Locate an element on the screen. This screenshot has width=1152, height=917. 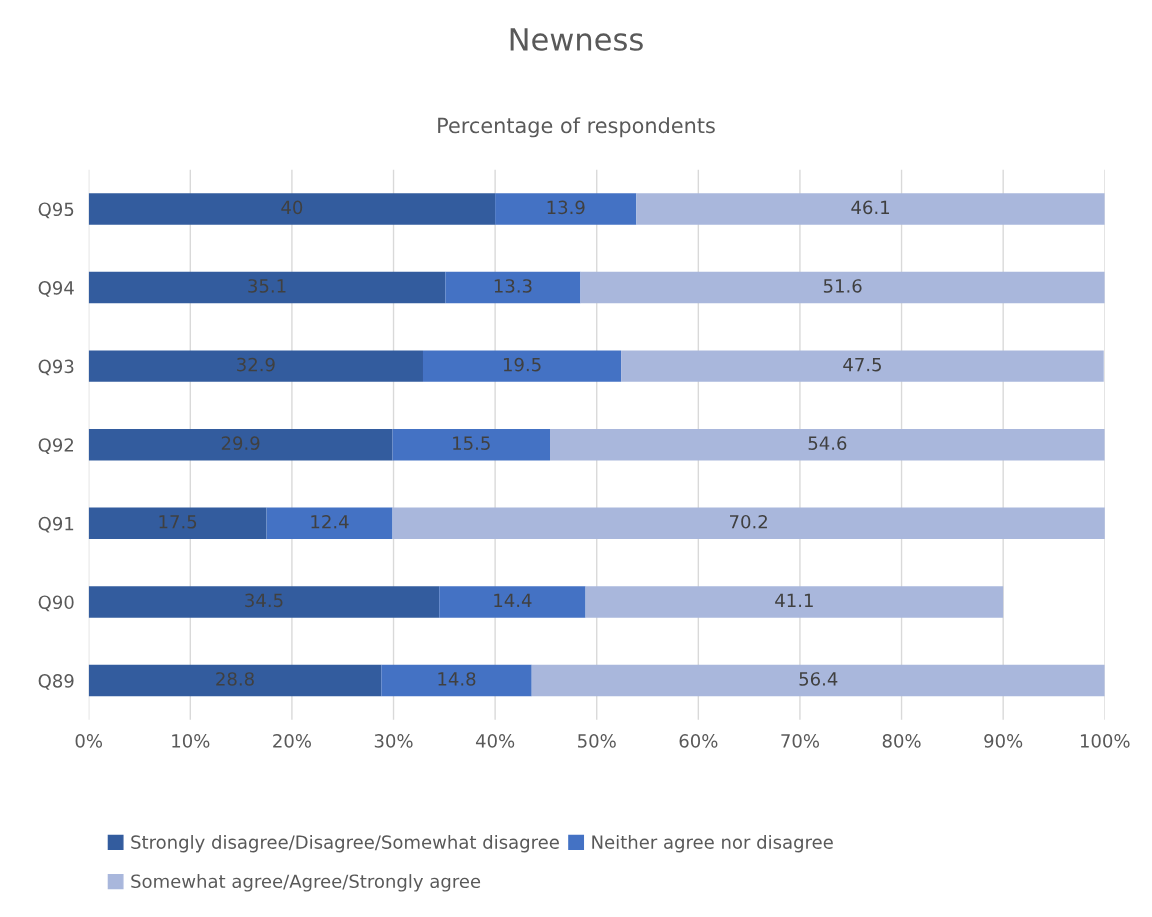
data-label: 56.4 is located at coordinates (818, 679).